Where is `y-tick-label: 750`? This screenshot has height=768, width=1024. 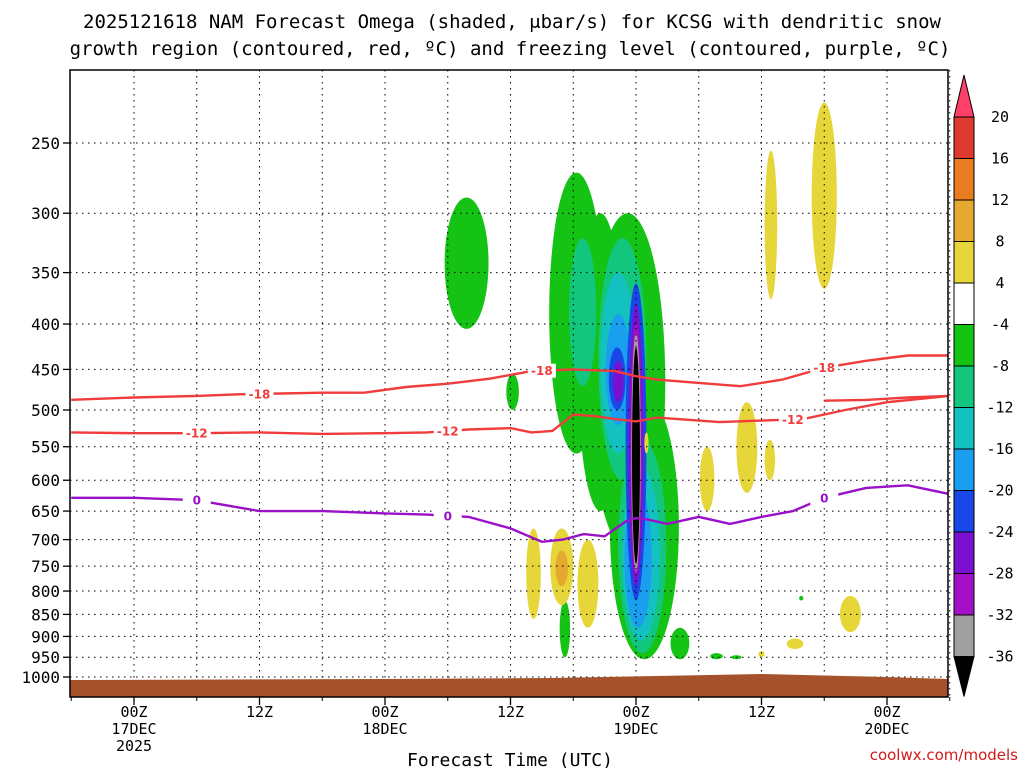
y-tick-label: 750 is located at coordinates (45, 566).